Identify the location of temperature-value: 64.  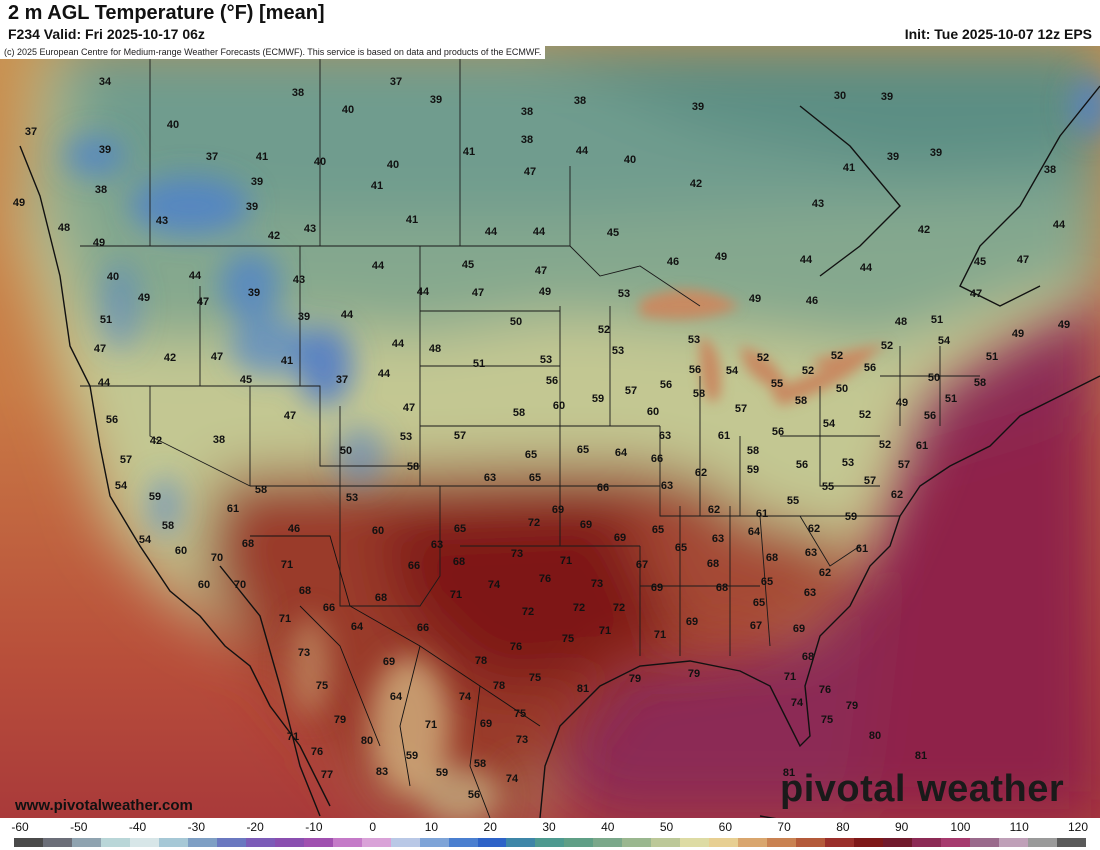
(357, 627).